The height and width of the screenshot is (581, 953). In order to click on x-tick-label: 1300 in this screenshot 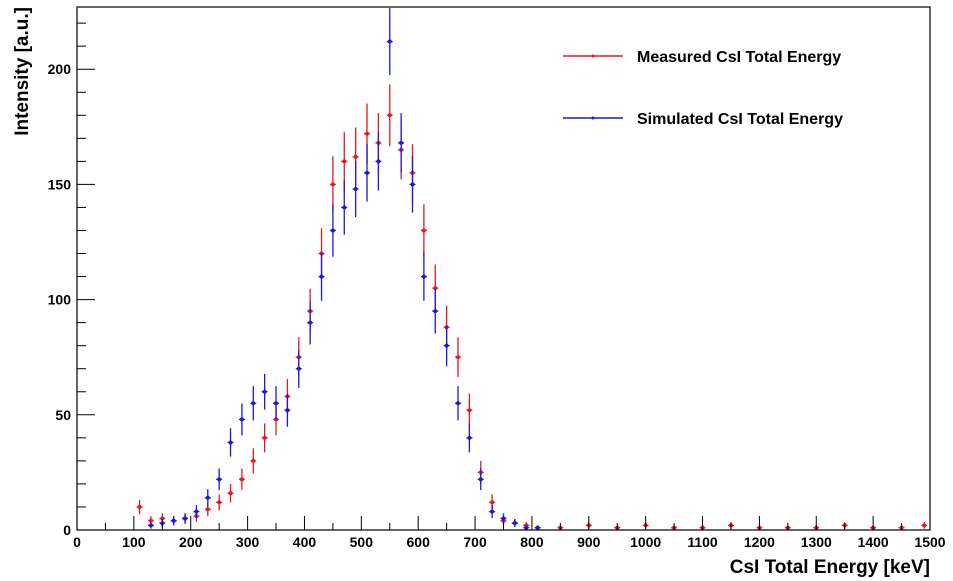, I will do `click(816, 542)`.